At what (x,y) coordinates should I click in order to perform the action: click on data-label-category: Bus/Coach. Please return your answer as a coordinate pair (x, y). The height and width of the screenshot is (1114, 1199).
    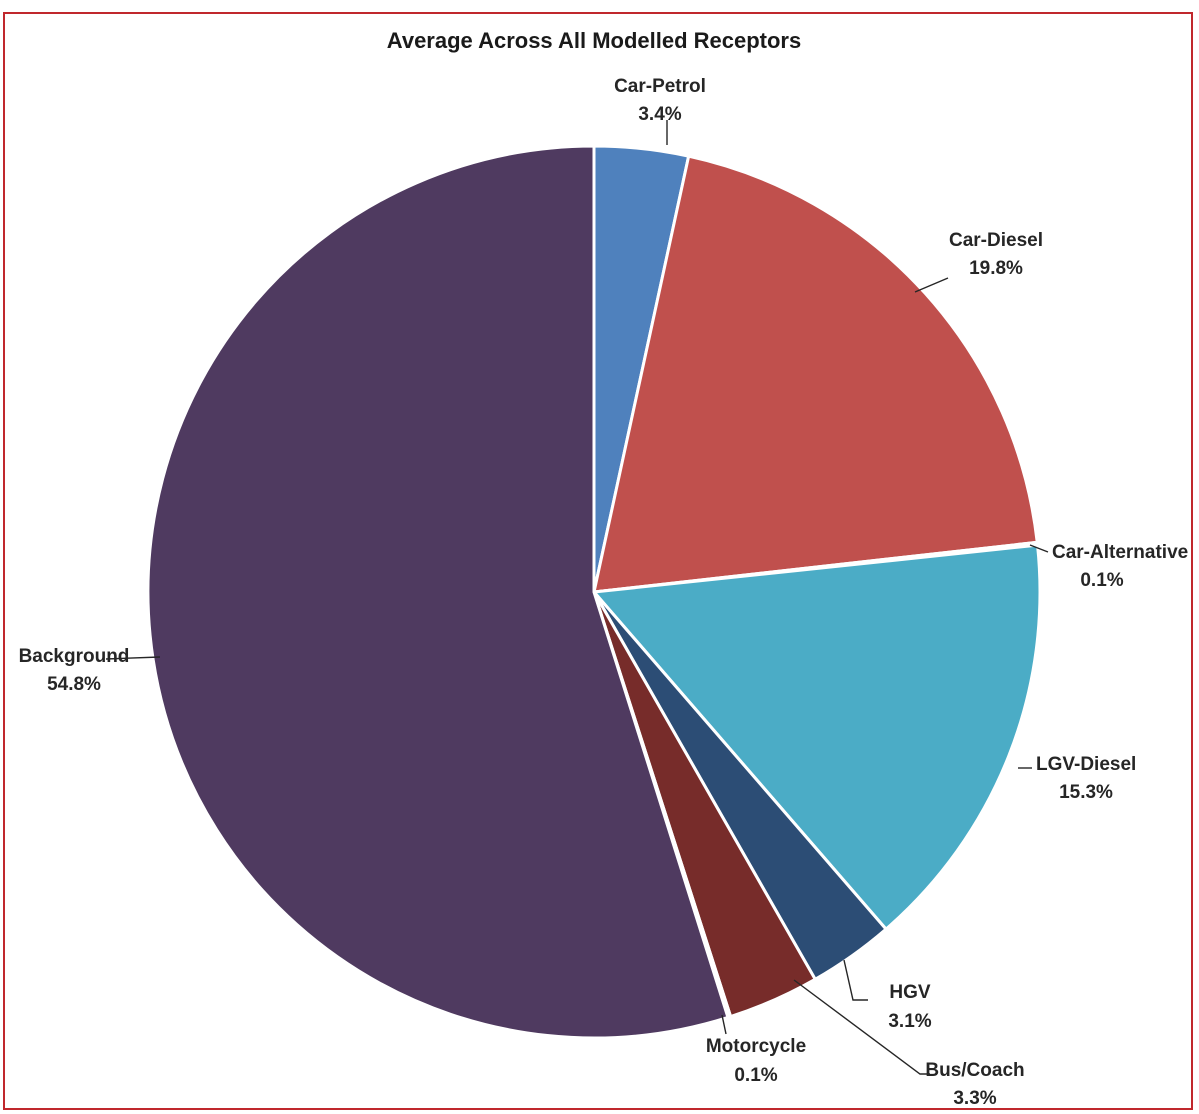
    Looking at the image, I should click on (974, 1070).